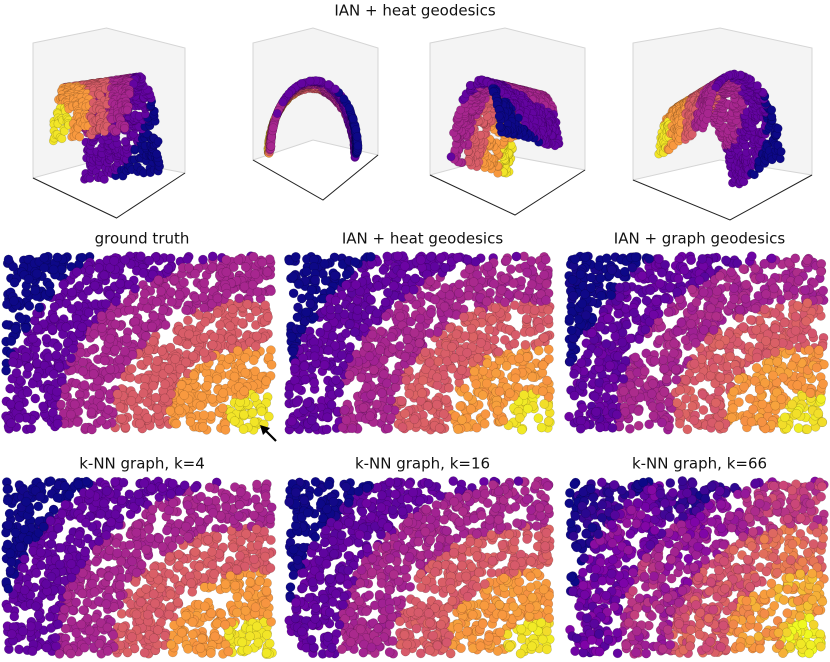 Image resolution: width=830 pixels, height=662 pixels. Describe the element at coordinates (139, 343) in the screenshot. I see `panel` at that location.